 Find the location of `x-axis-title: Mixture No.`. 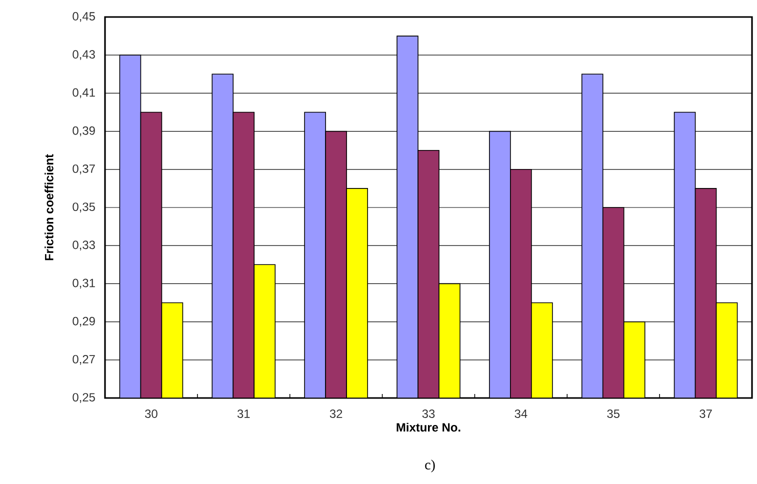

x-axis-title: Mixture No. is located at coordinates (428, 427).